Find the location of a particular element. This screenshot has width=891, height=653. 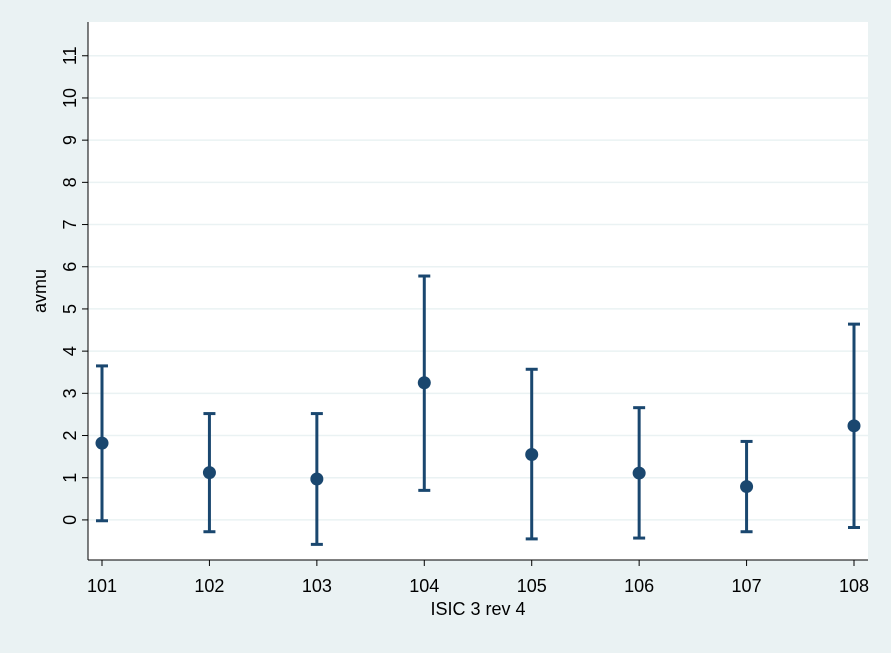

y-tick-label: 11 is located at coordinates (70, 55).